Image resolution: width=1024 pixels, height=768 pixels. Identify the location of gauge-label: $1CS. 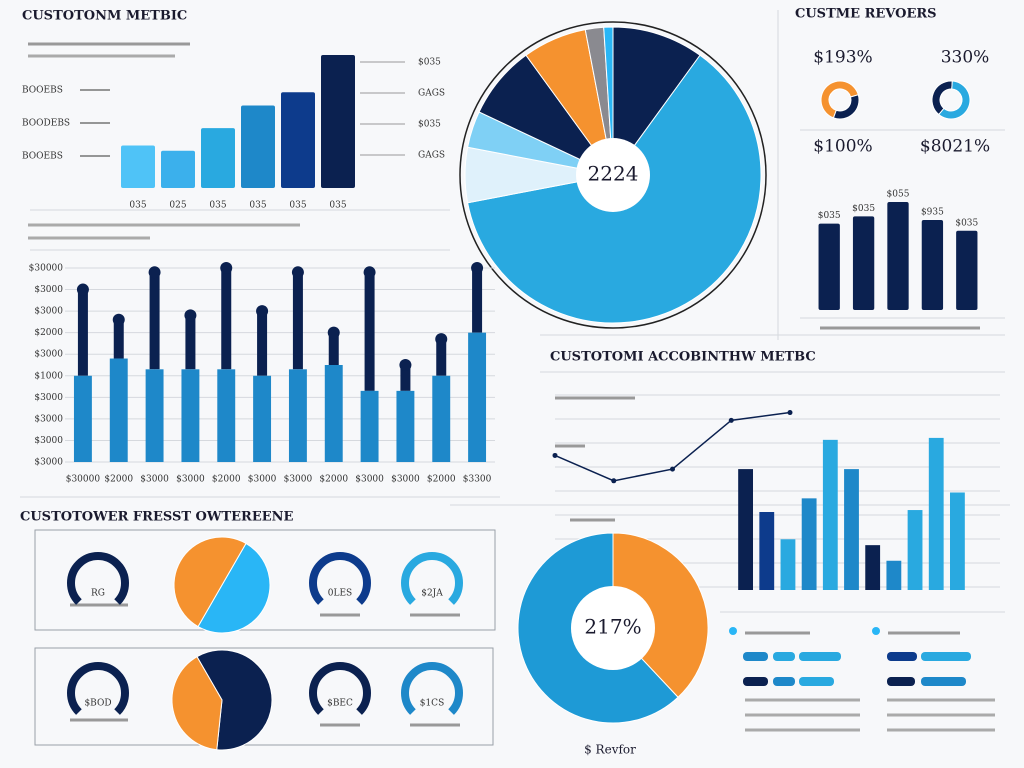
(432, 704).